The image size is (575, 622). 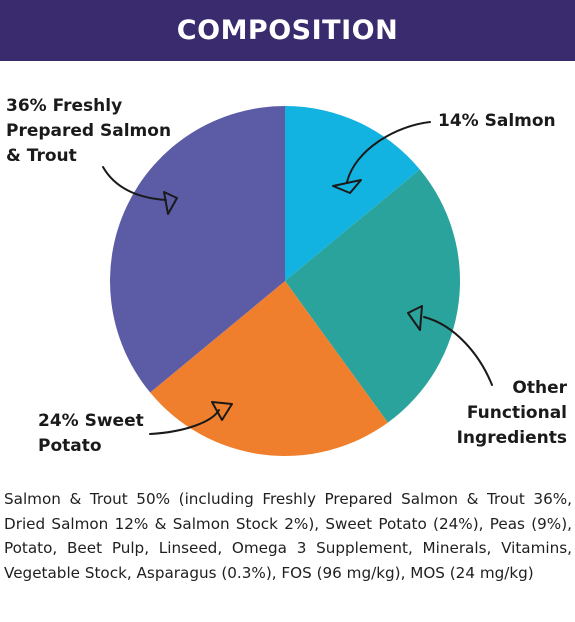 I want to click on callout-line: Ingredients, so click(x=511, y=438).